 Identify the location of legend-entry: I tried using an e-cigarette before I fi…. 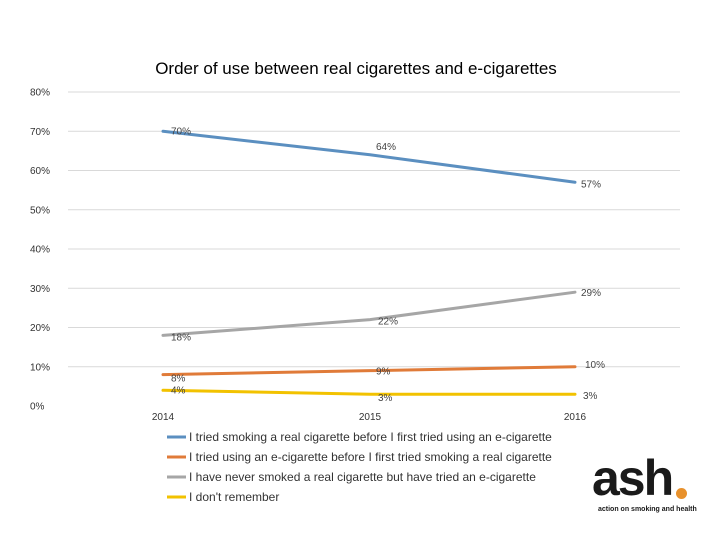
(370, 457).